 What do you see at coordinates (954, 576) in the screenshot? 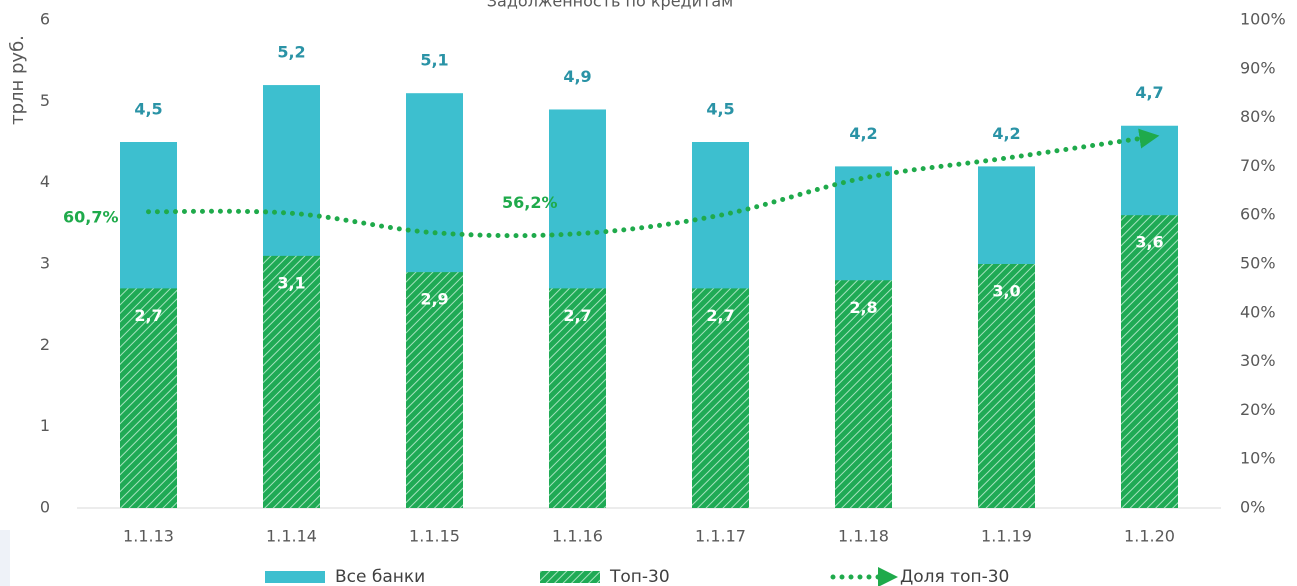
I see `legend-label: Доля топ-30` at bounding box center [954, 576].